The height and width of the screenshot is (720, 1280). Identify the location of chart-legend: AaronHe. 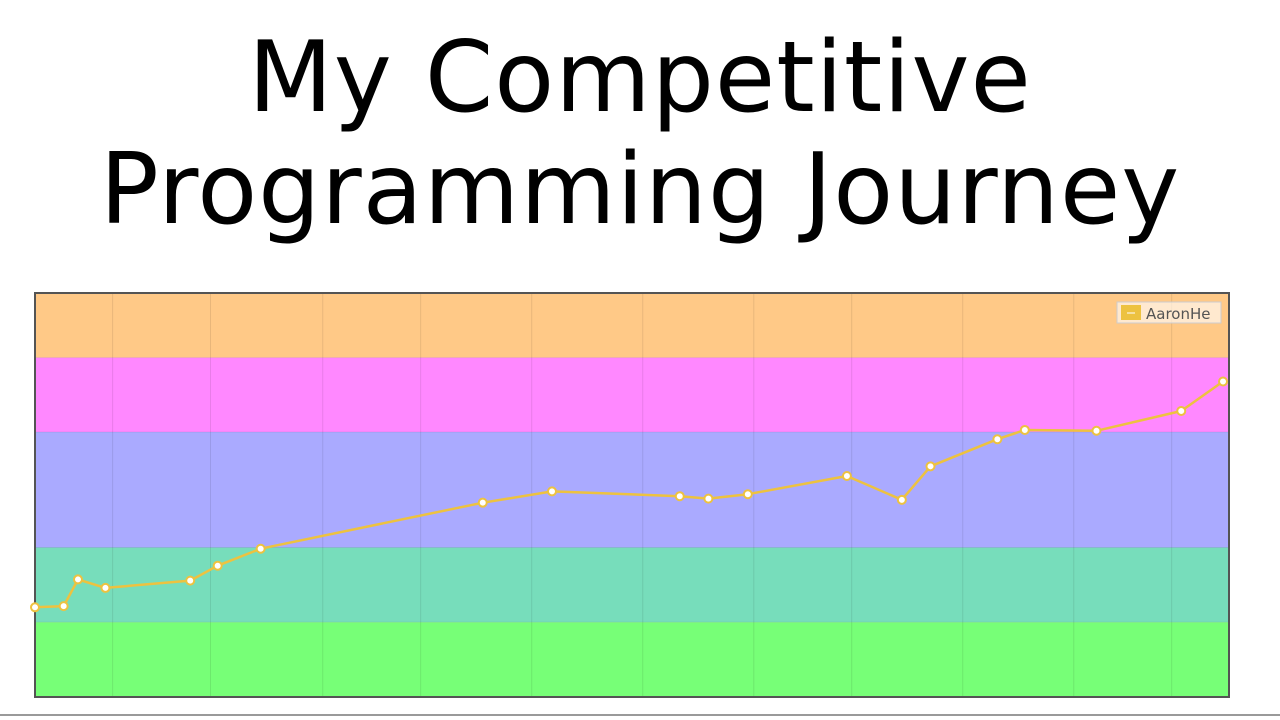
(1169, 312).